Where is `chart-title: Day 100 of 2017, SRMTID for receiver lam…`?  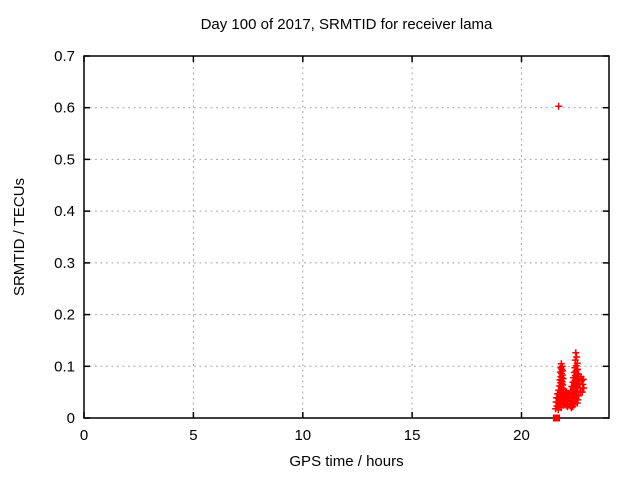
chart-title: Day 100 of 2017, SRMTID for receiver lam… is located at coordinates (346, 24).